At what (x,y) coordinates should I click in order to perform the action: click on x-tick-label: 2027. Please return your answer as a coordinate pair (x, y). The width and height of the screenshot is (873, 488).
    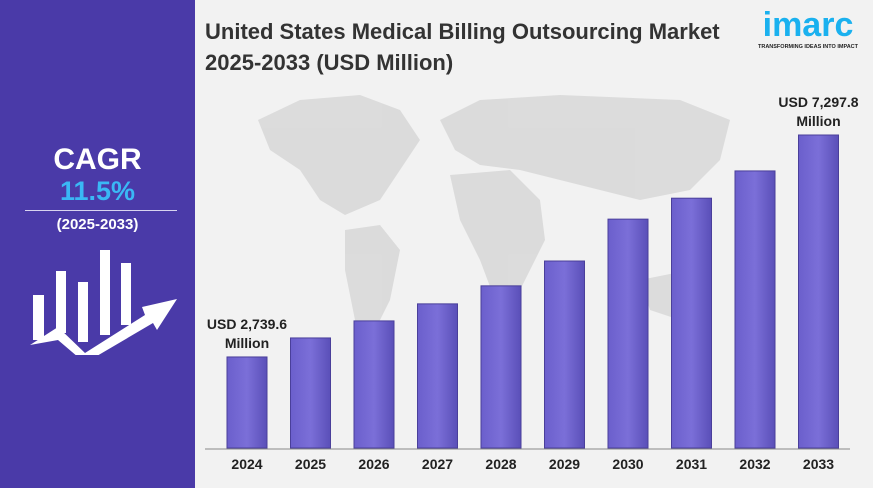
    Looking at the image, I should click on (437, 464).